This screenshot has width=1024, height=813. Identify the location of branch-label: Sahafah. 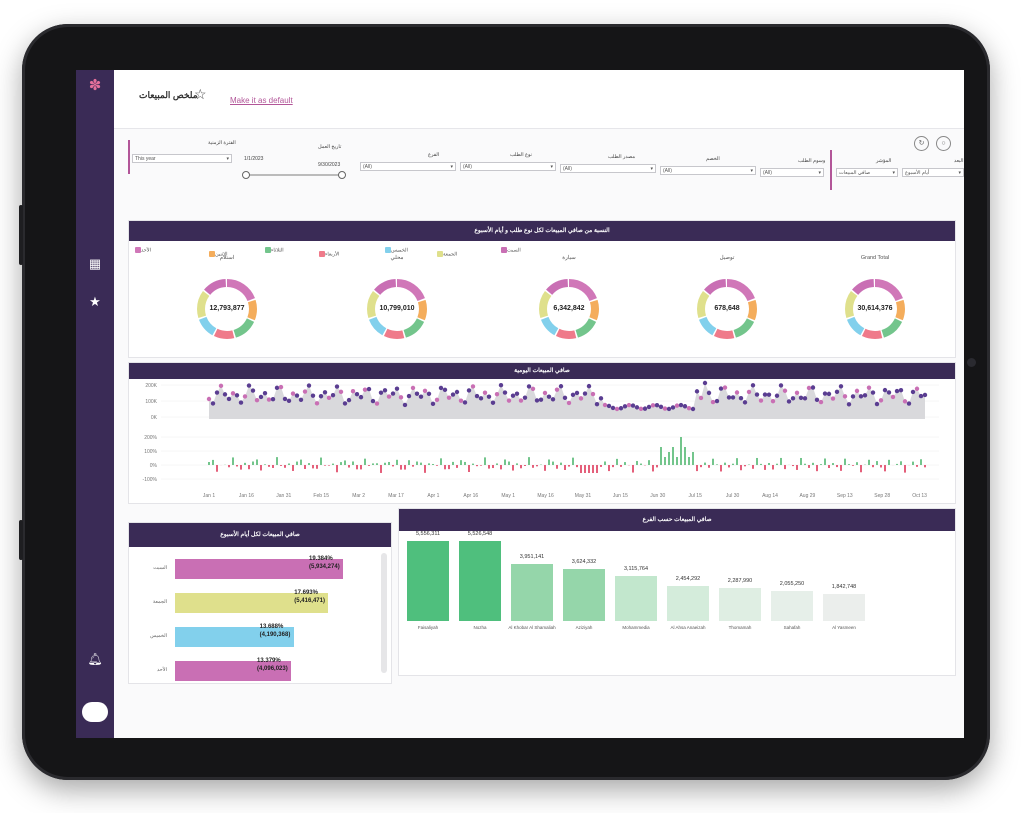
(792, 627).